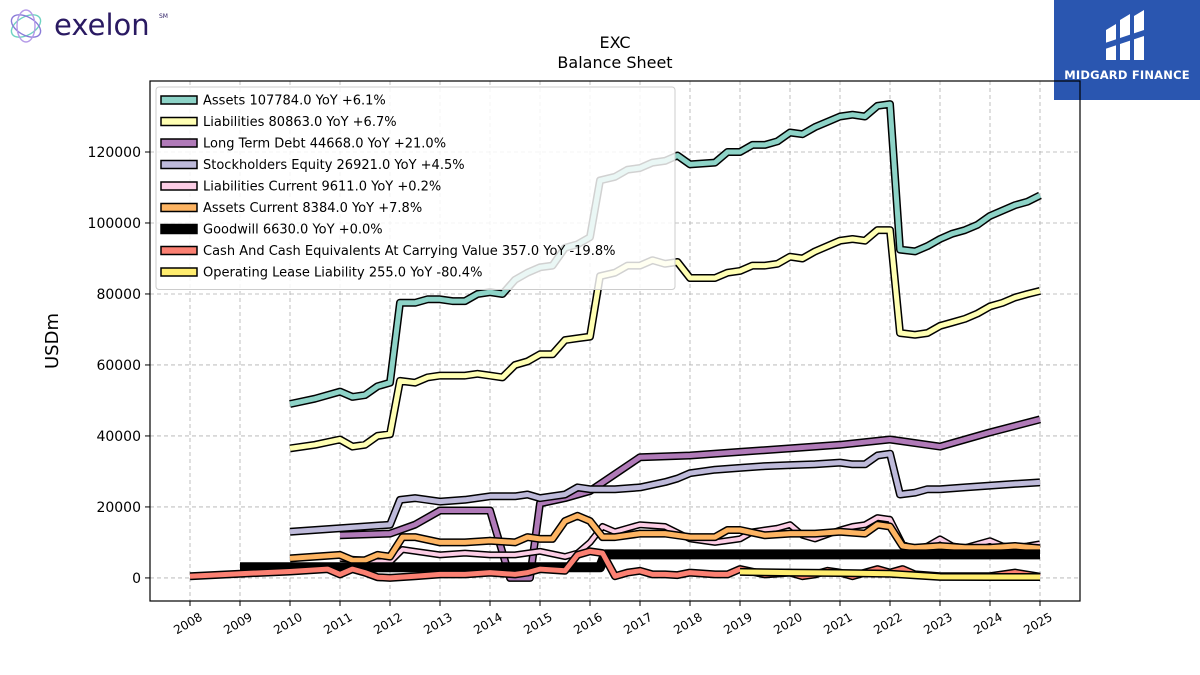 The width and height of the screenshot is (1200, 675). Describe the element at coordinates (437, 623) in the screenshot. I see `x-tick-label: 2013` at that location.